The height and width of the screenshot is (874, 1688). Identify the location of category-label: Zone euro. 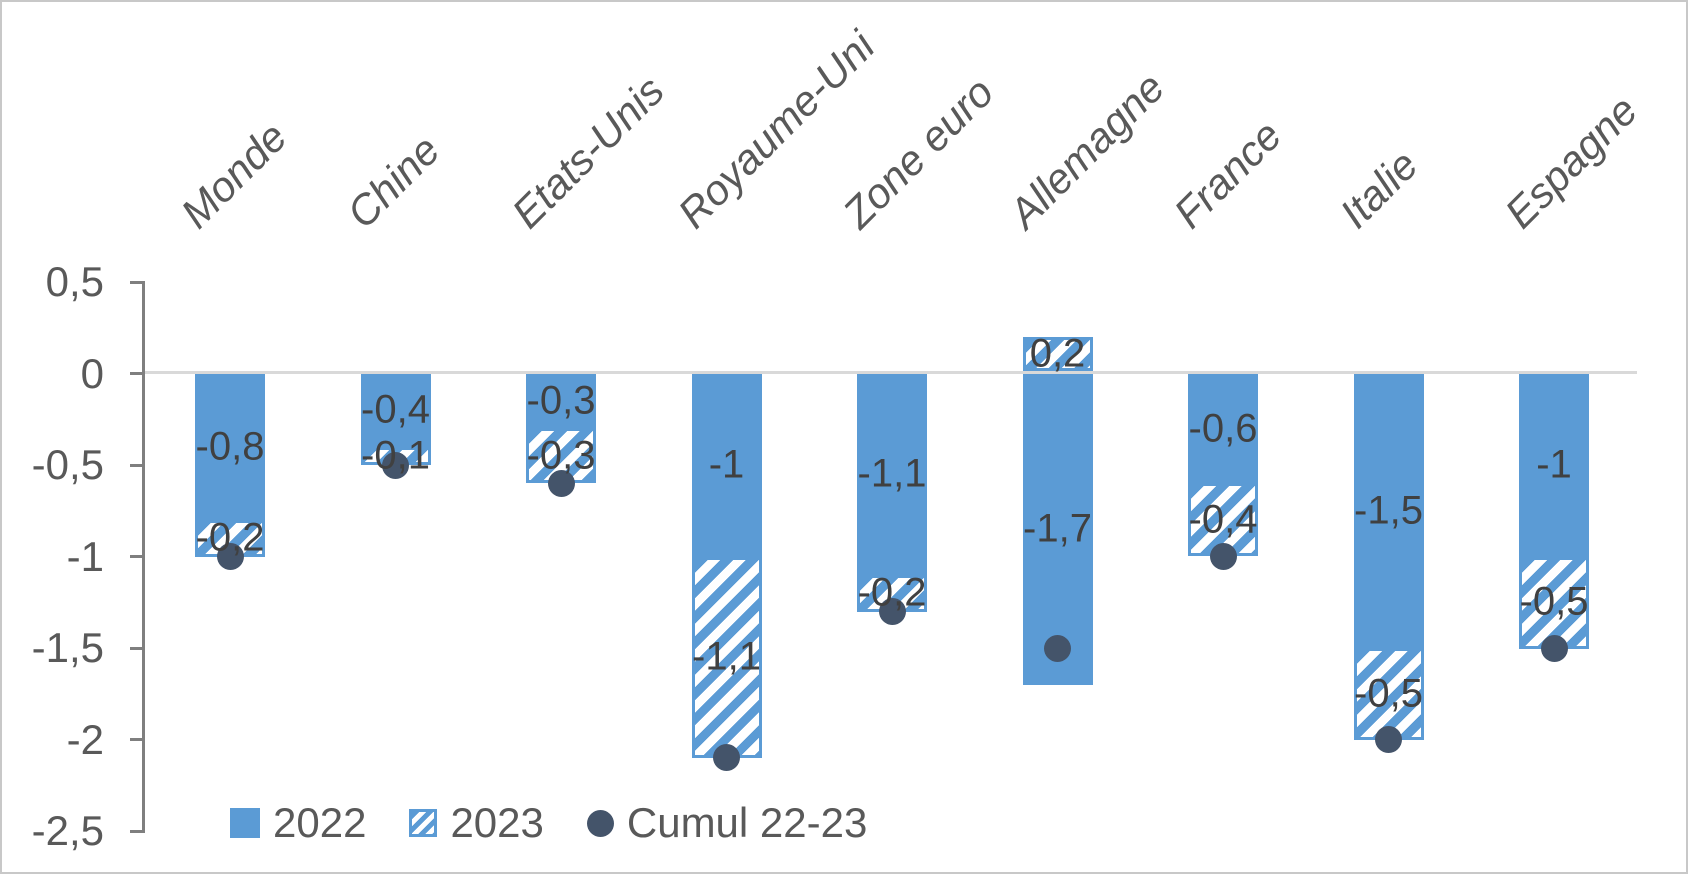
(918, 152).